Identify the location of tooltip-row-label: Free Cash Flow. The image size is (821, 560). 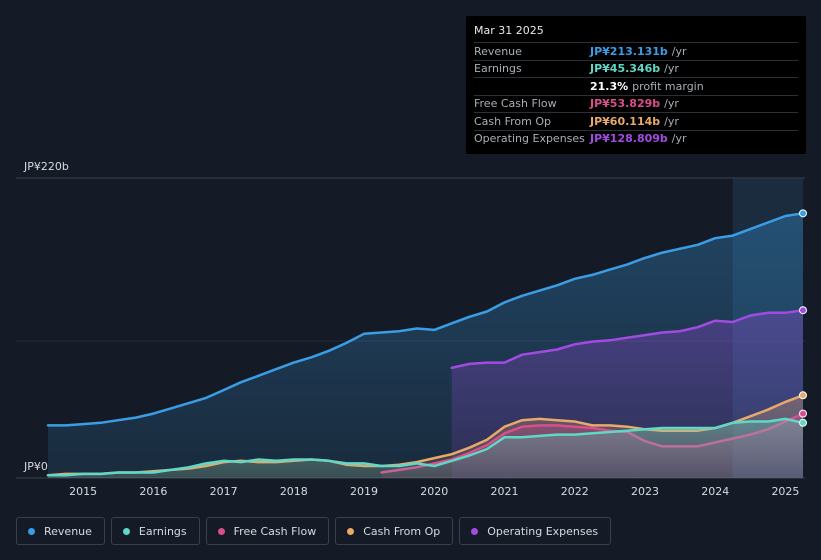
(515, 104).